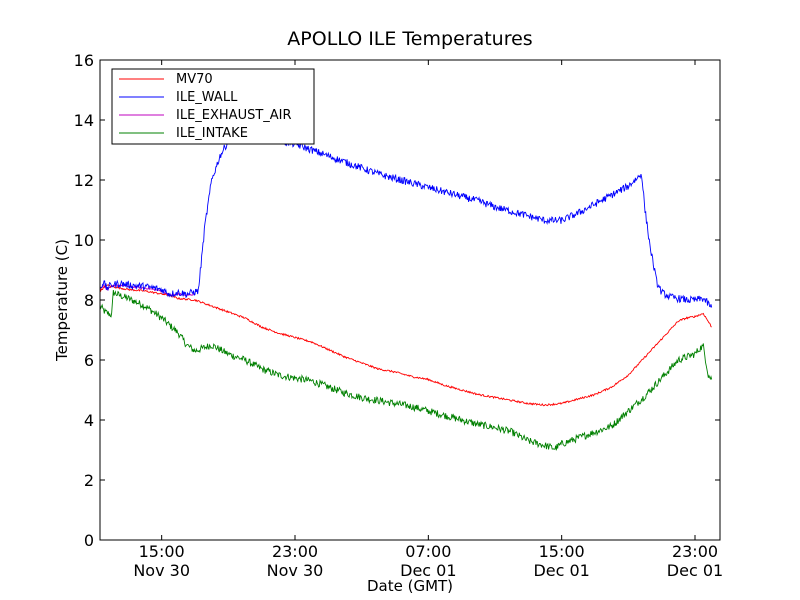 Image resolution: width=800 pixels, height=600 pixels. What do you see at coordinates (410, 586) in the screenshot?
I see `x-axis-label: Date (GMT)` at bounding box center [410, 586].